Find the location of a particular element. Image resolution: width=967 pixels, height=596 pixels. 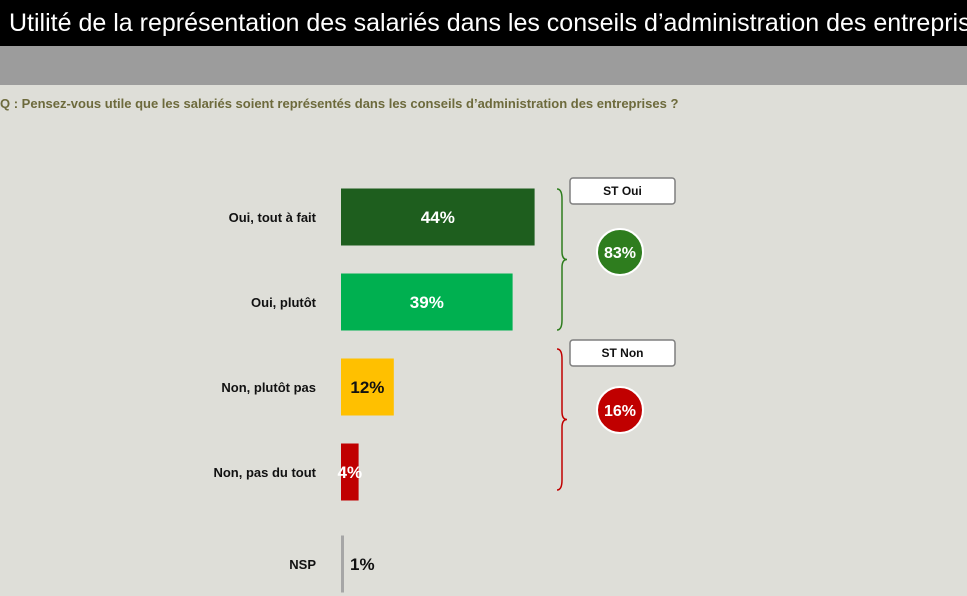

group-label: ST Non is located at coordinates (623, 353).